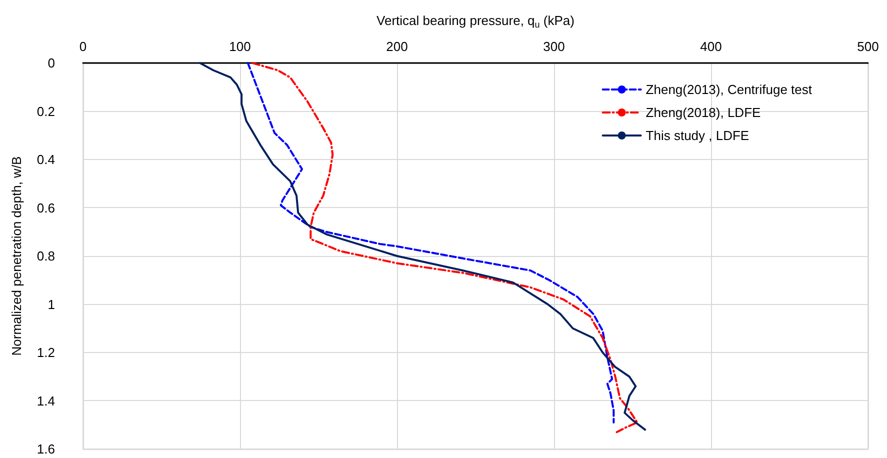 This screenshot has width=887, height=458. I want to click on y-tick-label: 1, so click(51, 304).